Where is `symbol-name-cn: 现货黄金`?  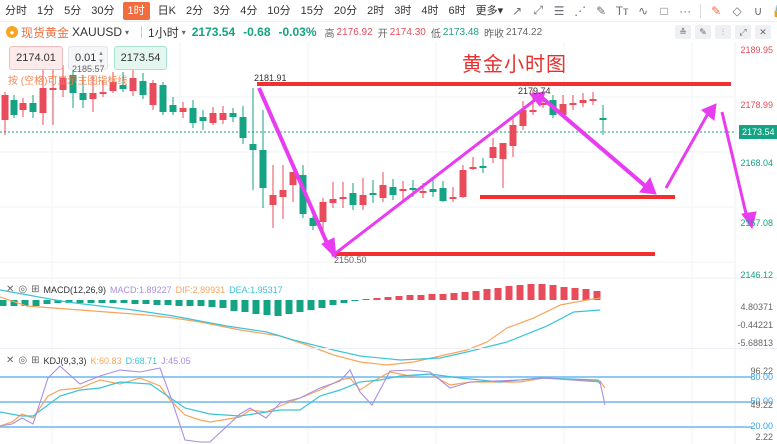 symbol-name-cn: 现货黄金 is located at coordinates (45, 32).